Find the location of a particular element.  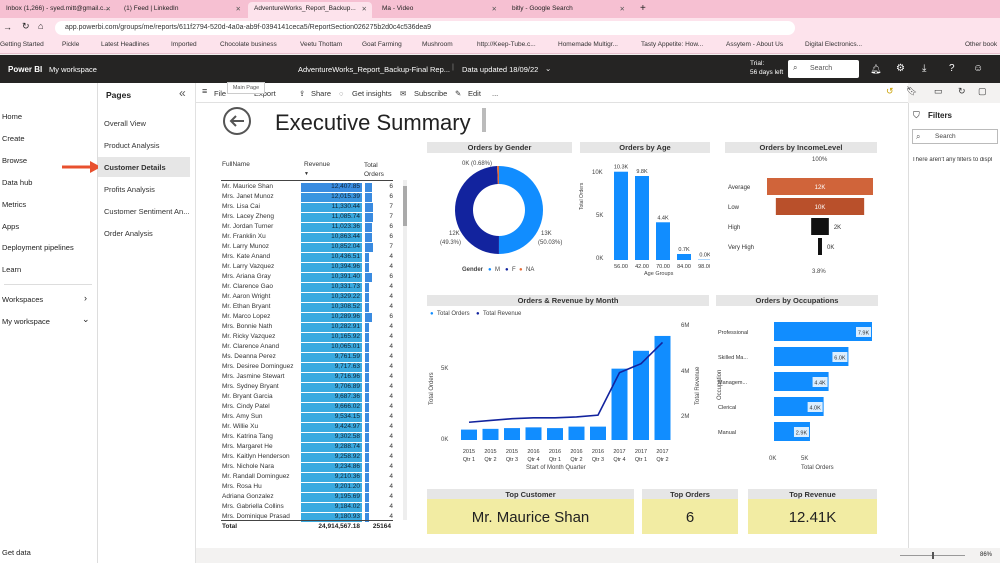

page-profits-analysis: Profits Analysis is located at coordinates (129, 189).